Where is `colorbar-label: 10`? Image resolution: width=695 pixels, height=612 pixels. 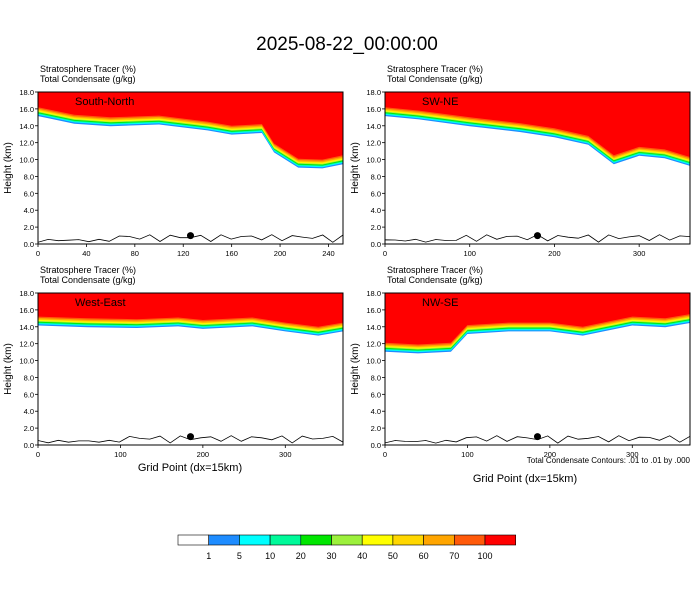 colorbar-label: 10 is located at coordinates (270, 556).